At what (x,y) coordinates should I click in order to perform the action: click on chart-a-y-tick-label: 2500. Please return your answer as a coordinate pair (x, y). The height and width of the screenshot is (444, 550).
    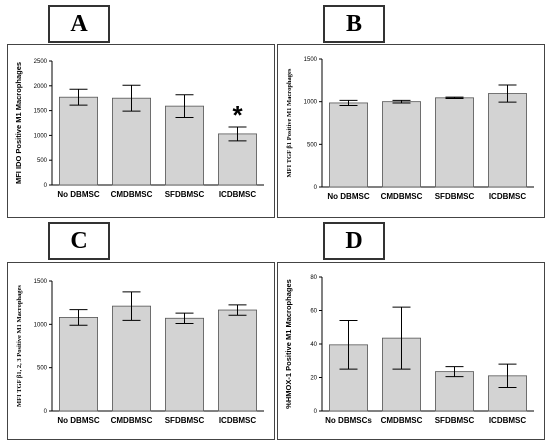
    Looking at the image, I should click on (41, 62).